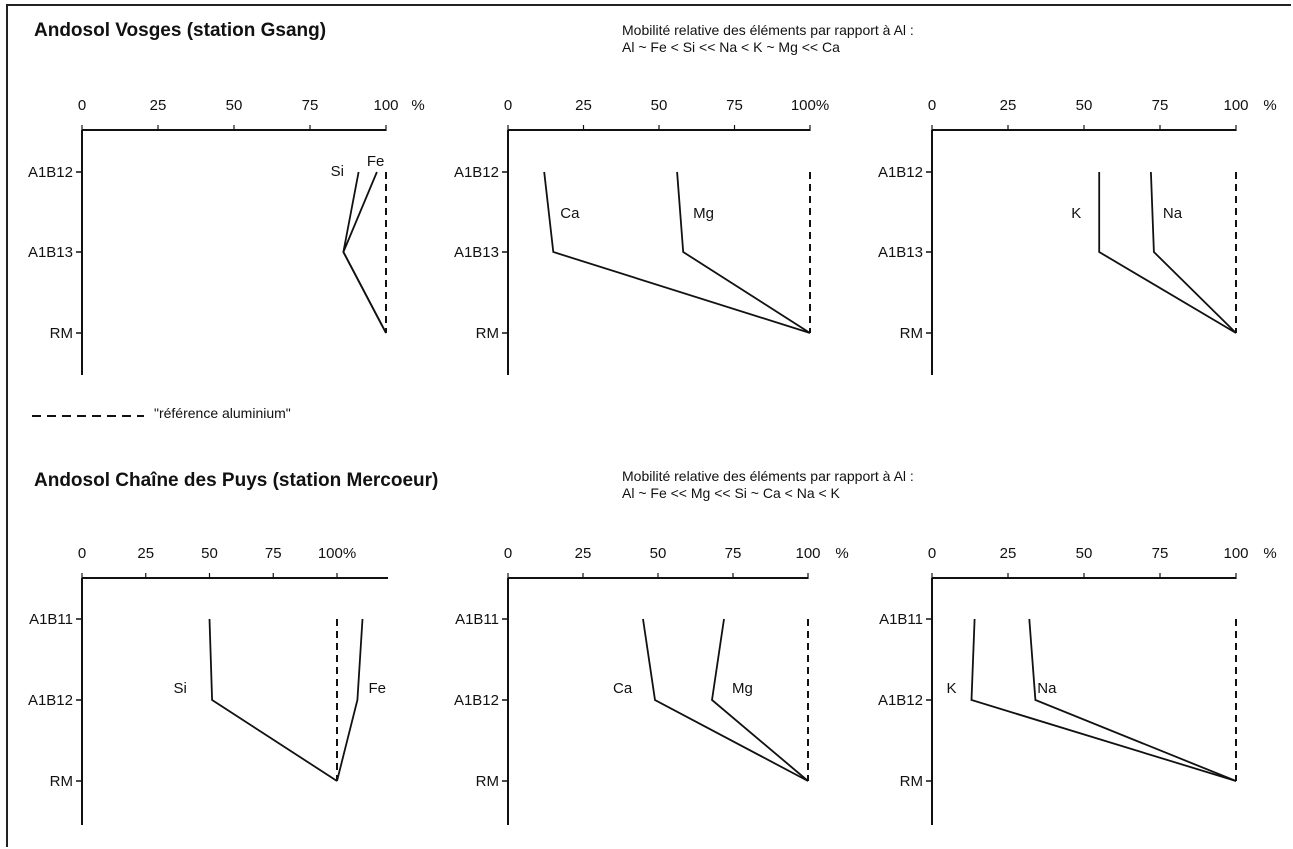 The image size is (1293, 849). I want to click on panel-5-horizon-label: RM, so click(487, 781).